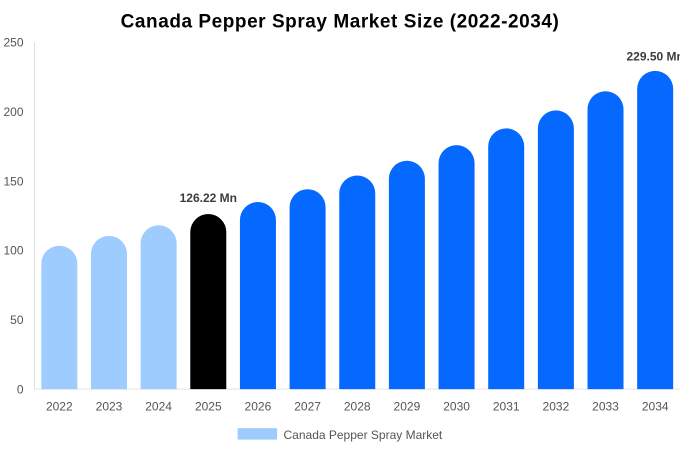 This screenshot has width=680, height=455. What do you see at coordinates (357, 407) in the screenshot?
I see `svg-text: 2028` at bounding box center [357, 407].